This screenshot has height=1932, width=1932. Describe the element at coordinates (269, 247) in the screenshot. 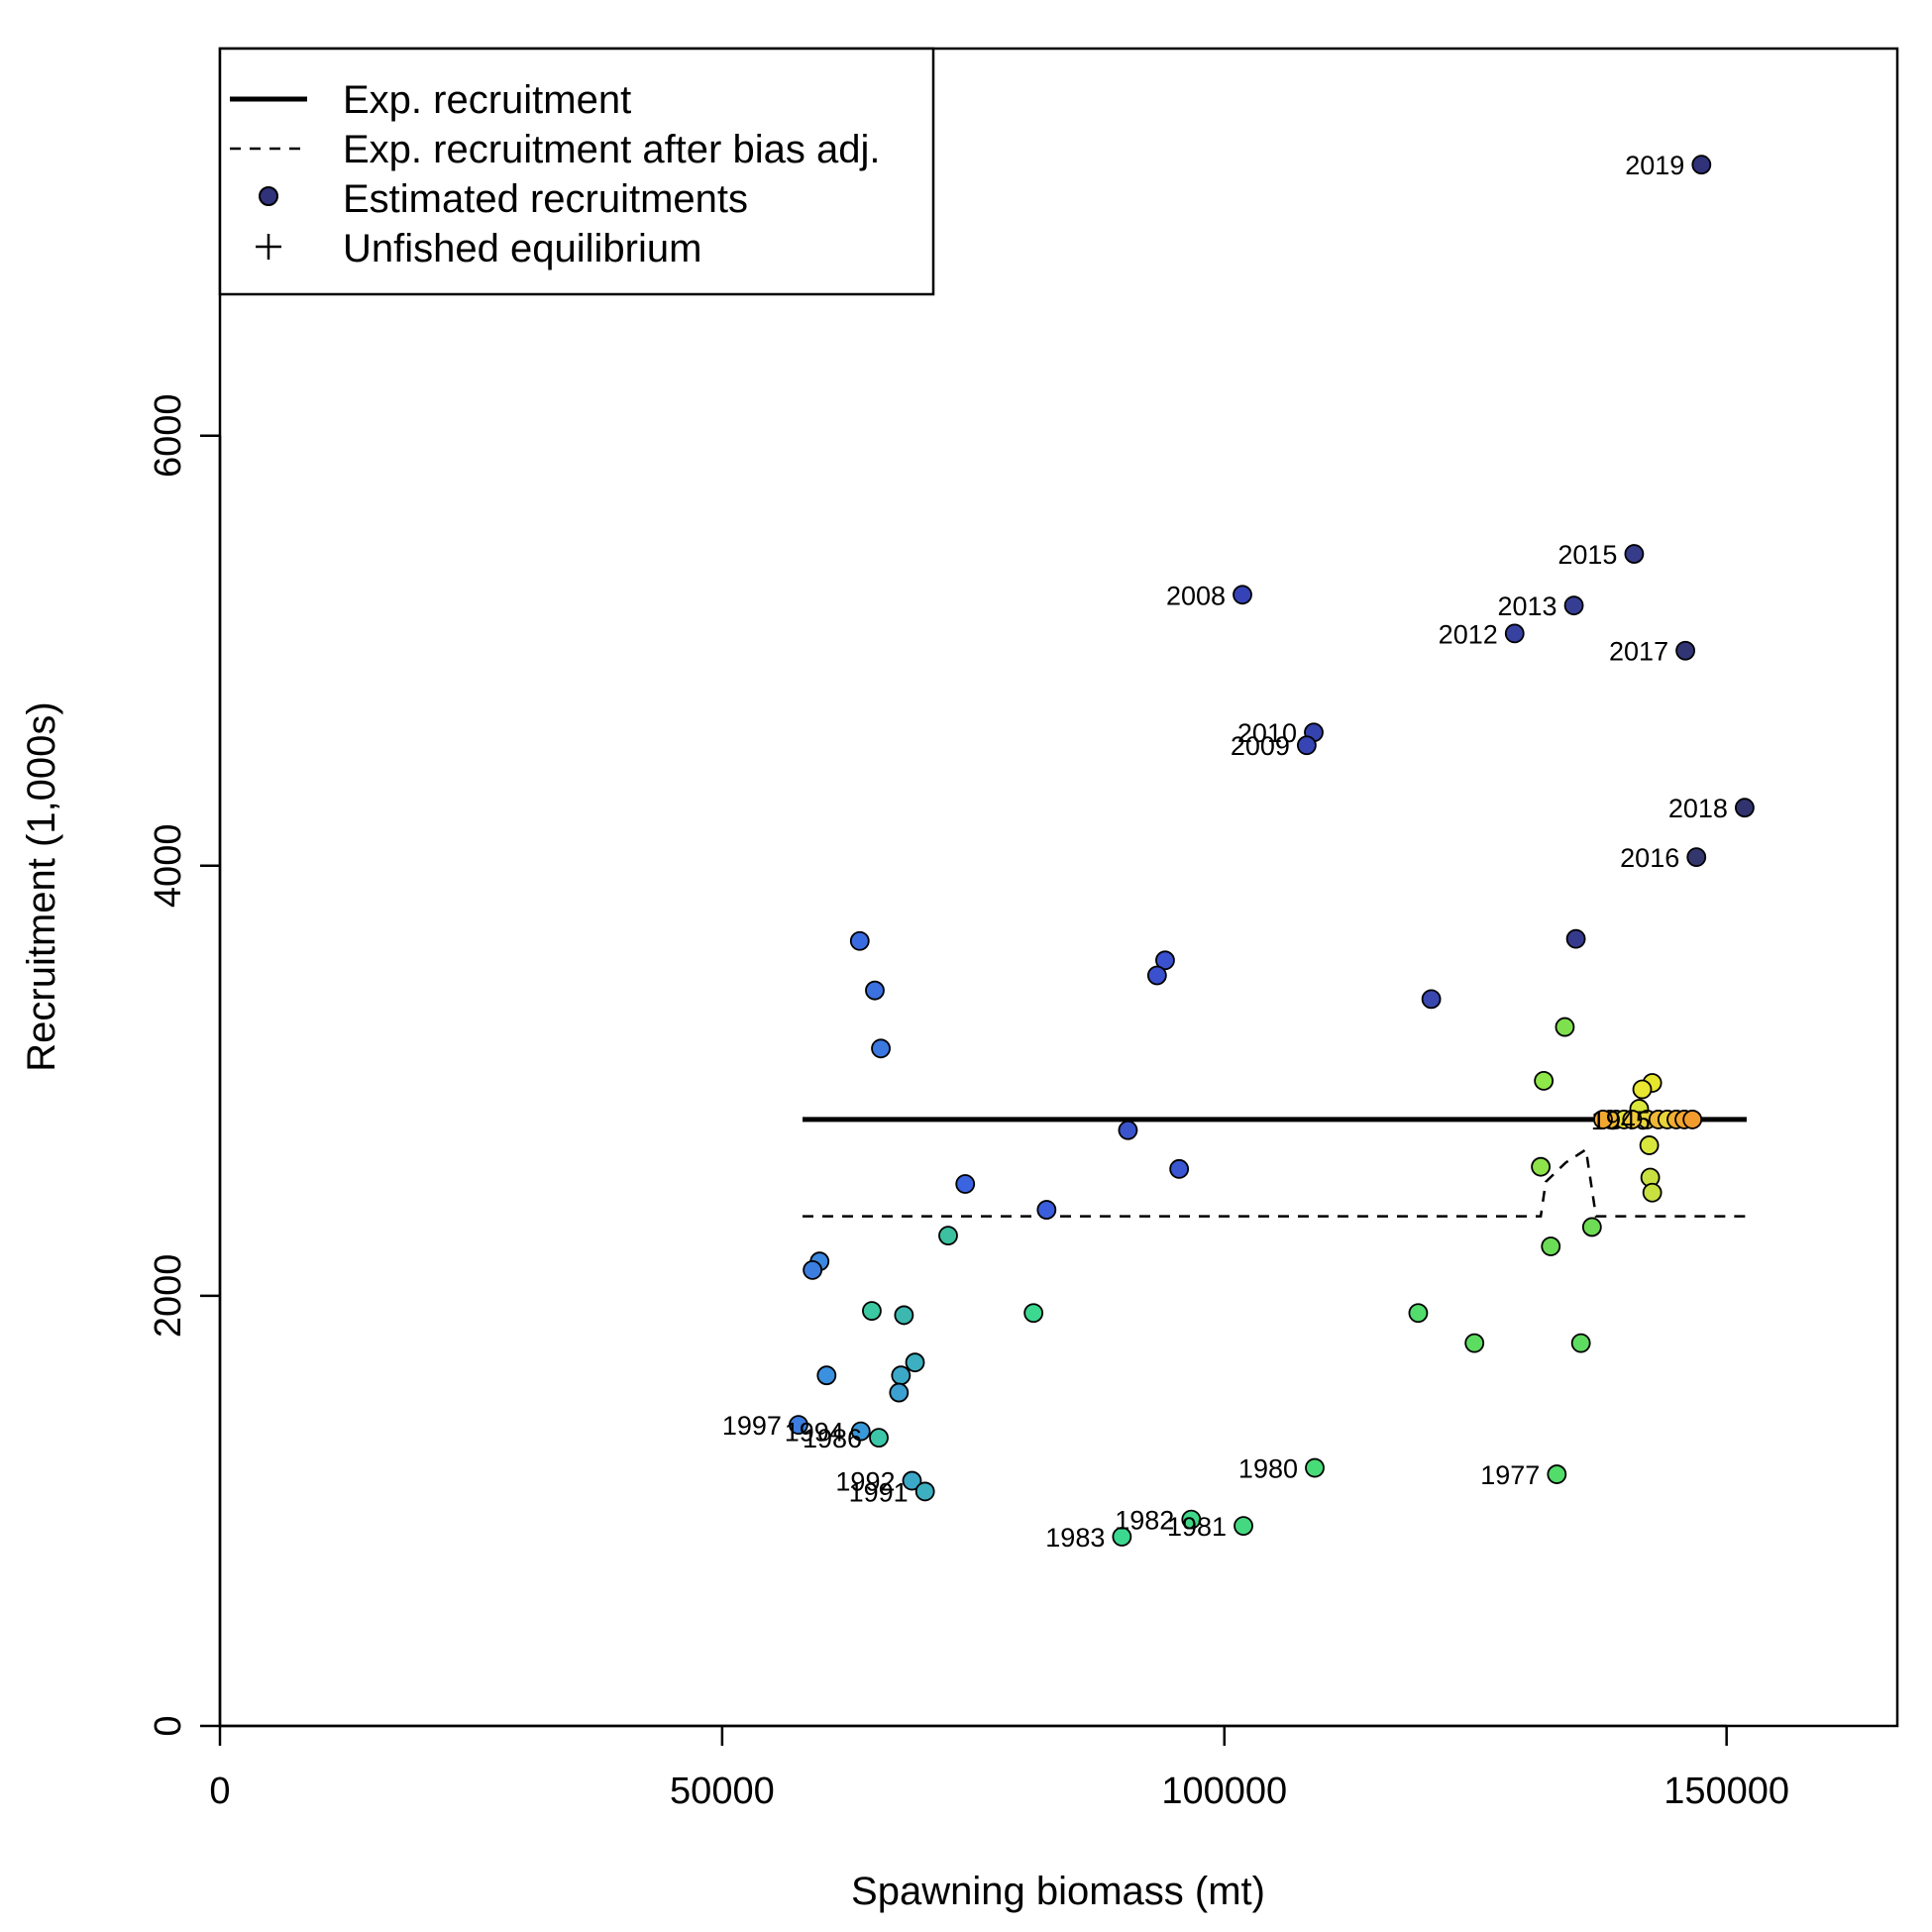

I see `legend-plus-icon` at that location.